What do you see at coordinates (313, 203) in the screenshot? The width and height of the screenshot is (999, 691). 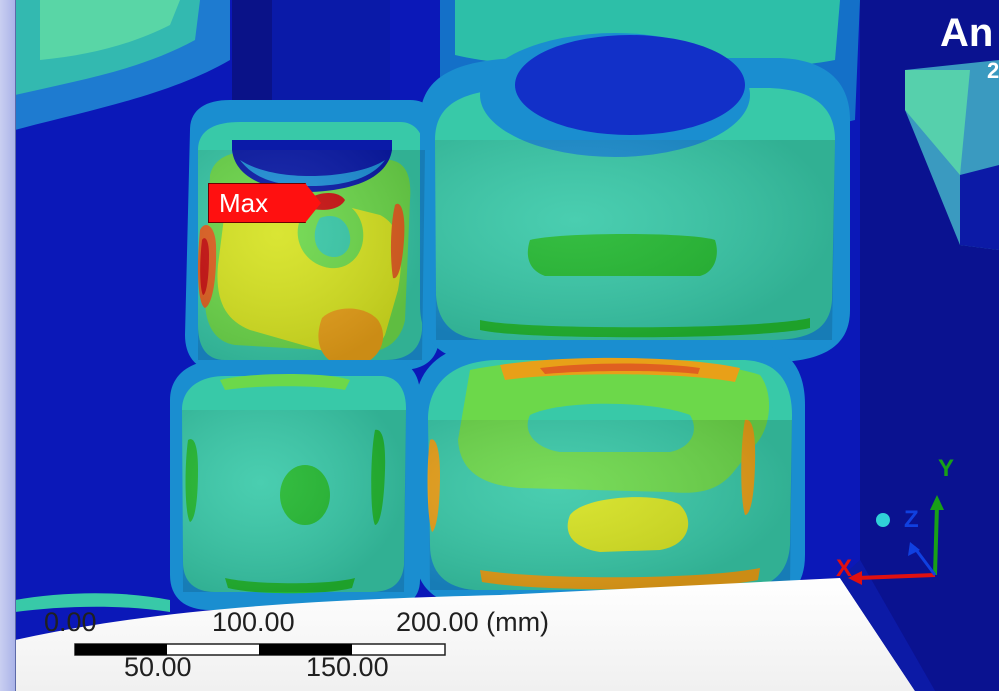 I see `max-label-pointer` at bounding box center [313, 203].